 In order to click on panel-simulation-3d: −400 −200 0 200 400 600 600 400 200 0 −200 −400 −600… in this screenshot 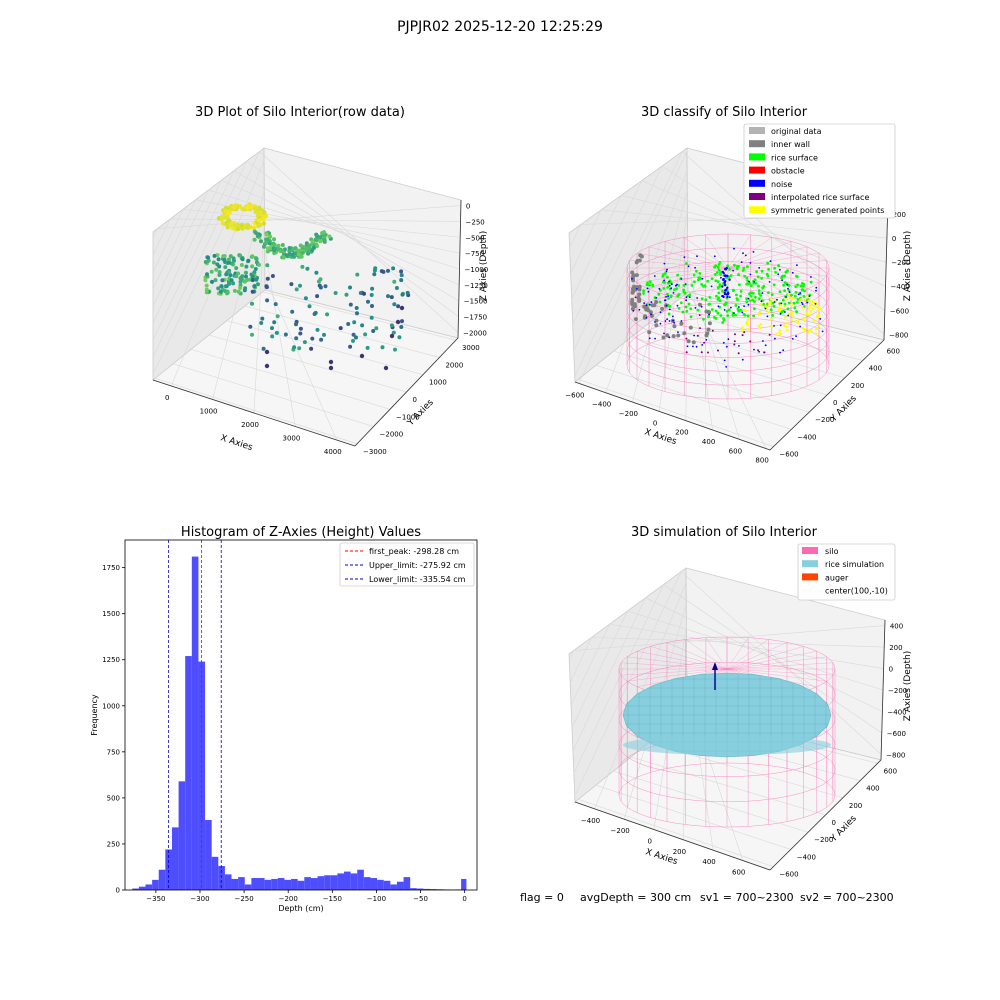, I will do `click(740, 702)`.